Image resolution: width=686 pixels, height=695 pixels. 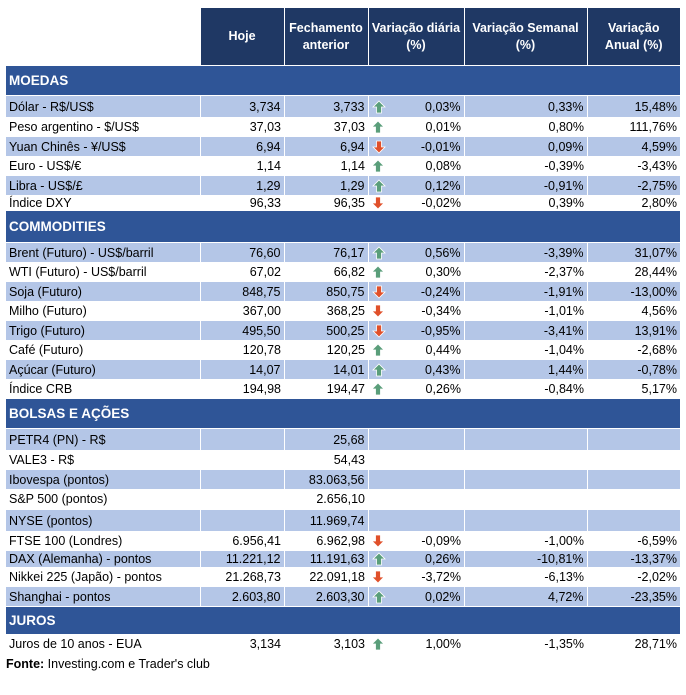 I want to click on variation-annual: 111,76%, so click(x=653, y=126).